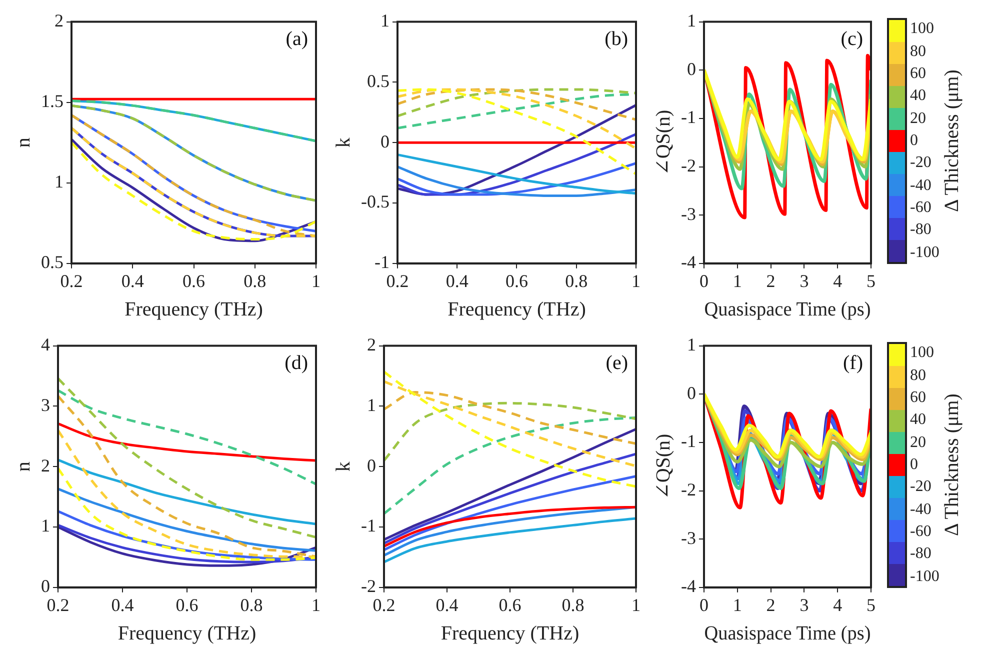 This screenshot has height=662, width=998. Describe the element at coordinates (52, 101) in the screenshot. I see `y-tick-label: 1.5` at that location.